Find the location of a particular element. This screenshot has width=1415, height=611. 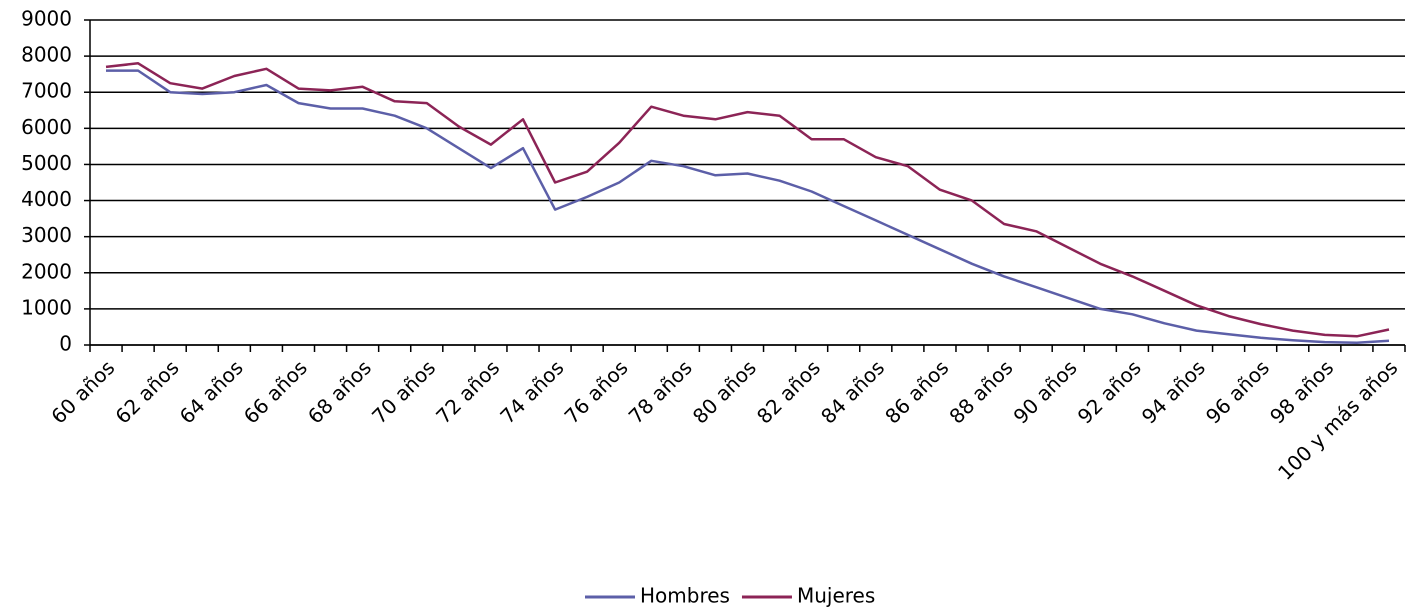

y-tick-label: 0 is located at coordinates (65, 344).